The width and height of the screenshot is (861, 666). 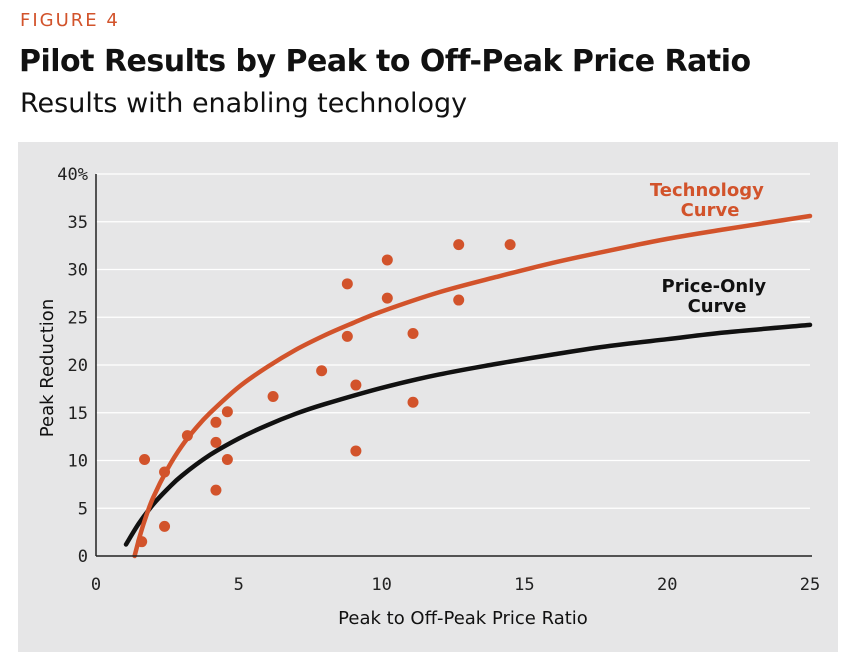 I want to click on x-tick-label: 0, so click(x=96, y=585).